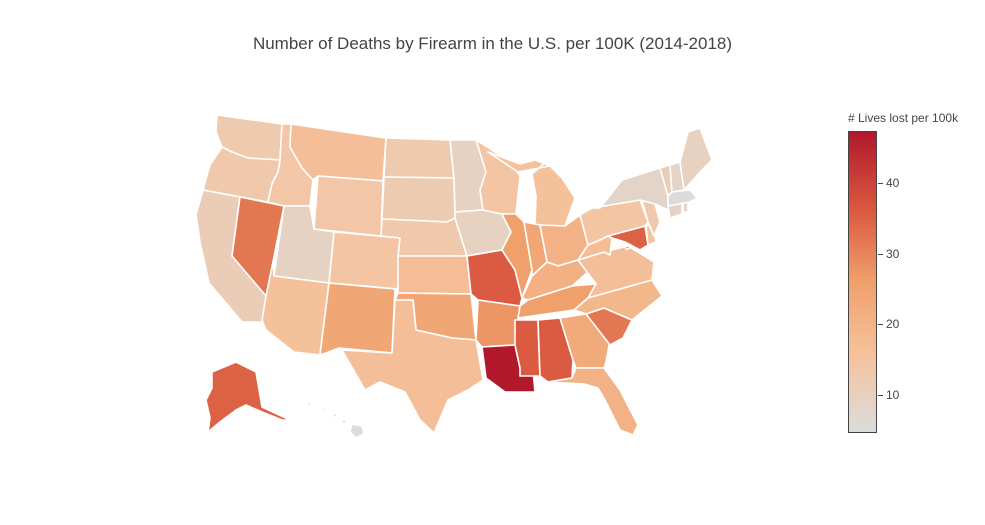 This screenshot has height=525, width=985. I want to click on state-fl, so click(593, 401).